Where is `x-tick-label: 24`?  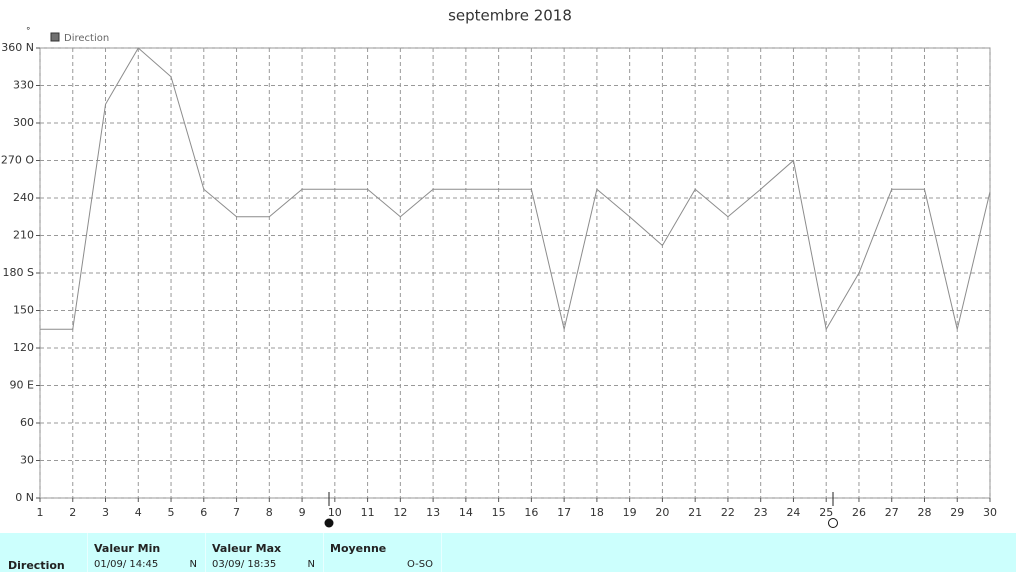 x-tick-label: 24 is located at coordinates (793, 512).